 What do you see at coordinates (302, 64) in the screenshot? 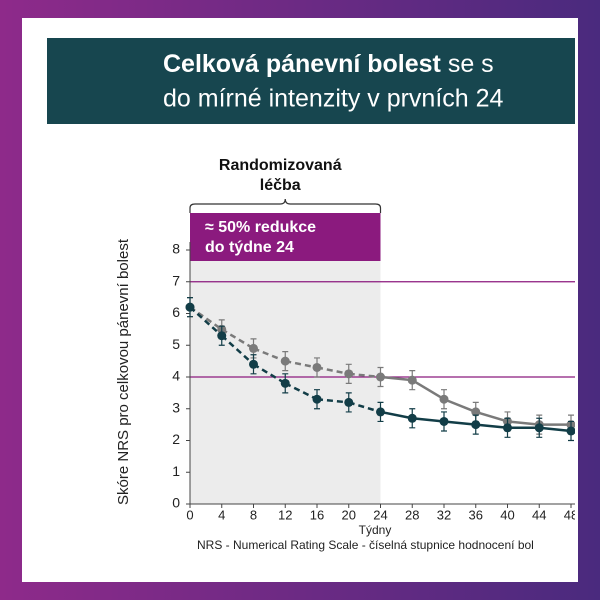
I see `title-bold: Celková pánevní bolest` at bounding box center [302, 64].